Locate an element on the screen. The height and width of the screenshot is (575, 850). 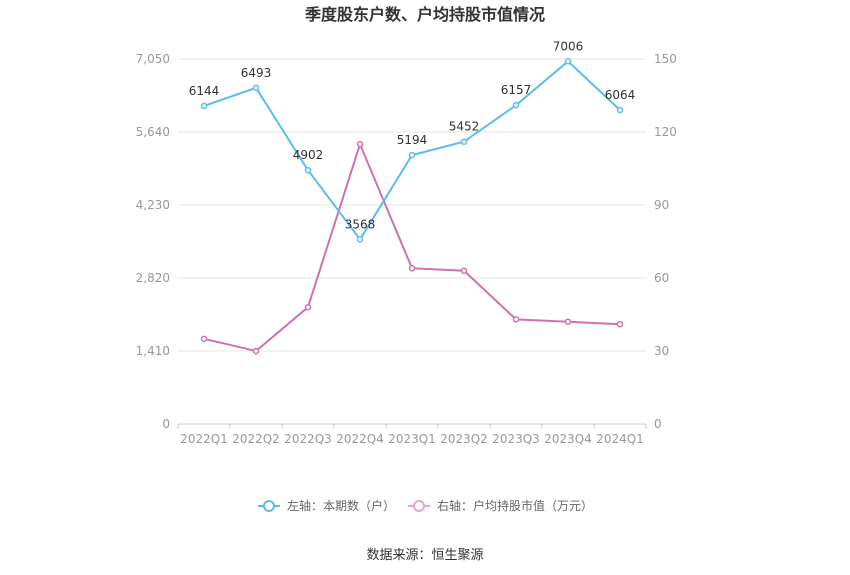
x-axis-tick-label: 2024Q1 is located at coordinates (620, 439).